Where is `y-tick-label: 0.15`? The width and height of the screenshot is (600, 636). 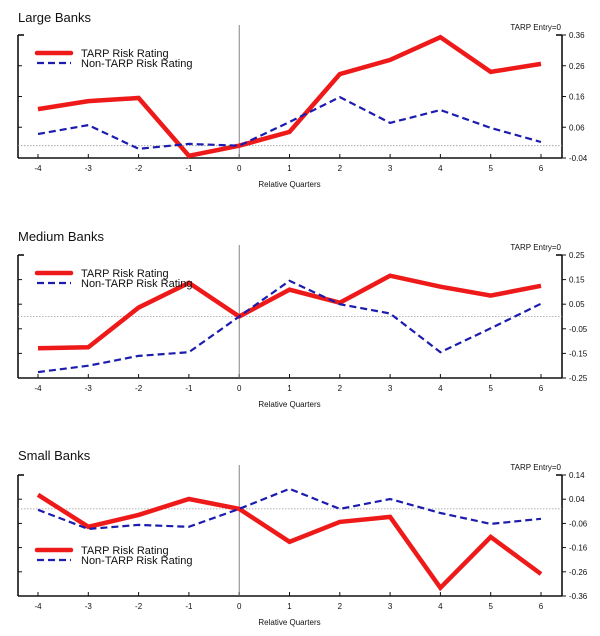 y-tick-label: 0.15 is located at coordinates (577, 280).